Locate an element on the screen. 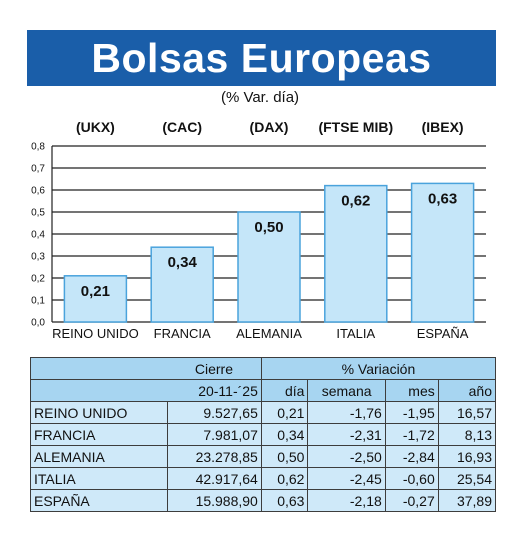  y-tick-label: 0,6 is located at coordinates (38, 191).